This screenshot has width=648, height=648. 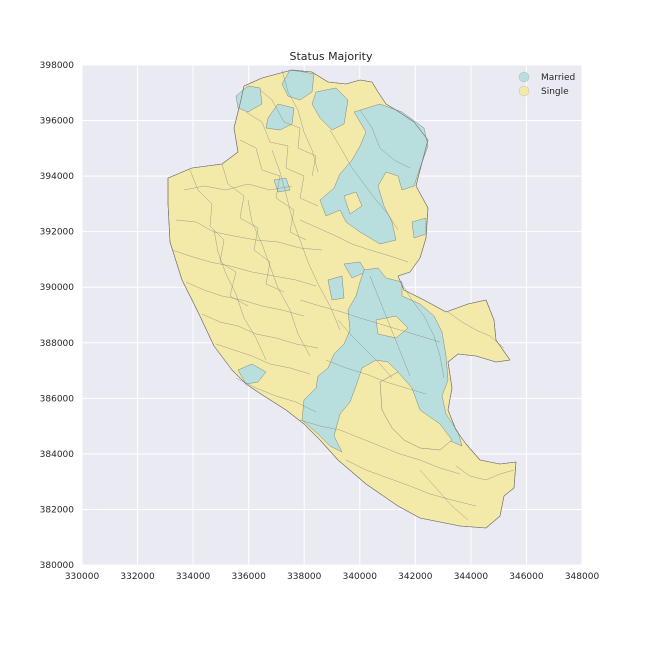 I want to click on x-tick-label: 334000, so click(x=193, y=577).